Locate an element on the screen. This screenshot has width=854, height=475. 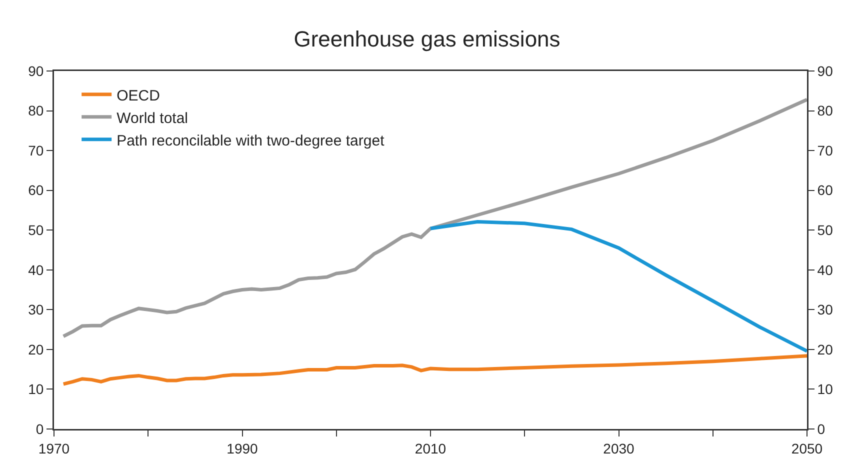
y2-tick-label: 60 is located at coordinates (825, 190).